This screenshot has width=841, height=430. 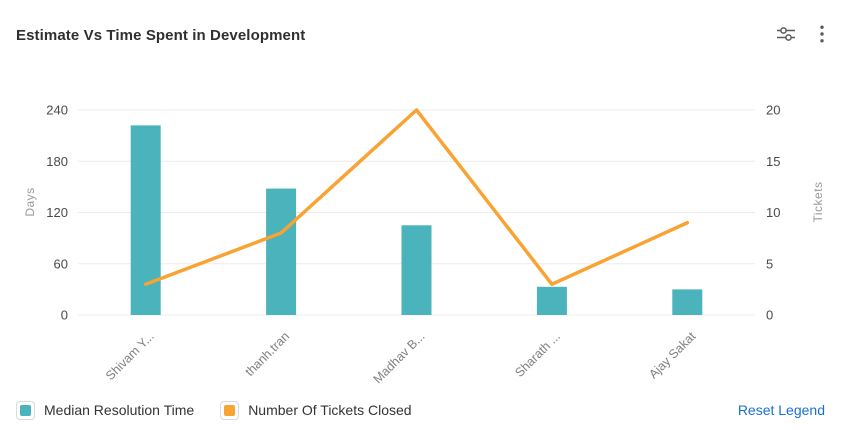 I want to click on legend-item-number-of-tickets-closed: Number Of Tickets Closed, so click(x=316, y=410).